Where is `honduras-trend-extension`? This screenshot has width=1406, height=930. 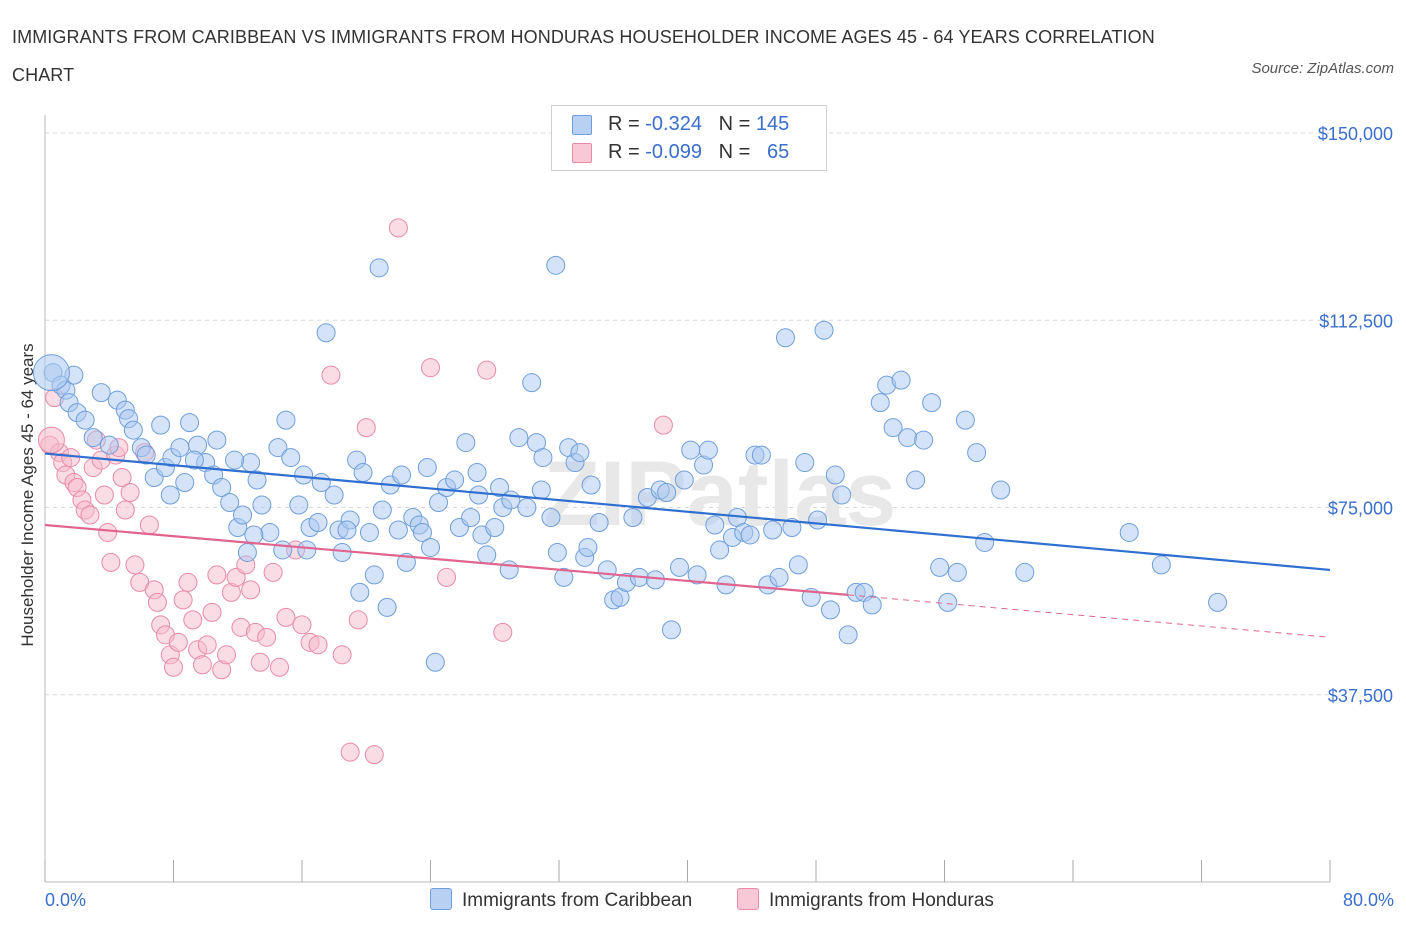 honduras-trend-extension is located at coordinates (1089, 616).